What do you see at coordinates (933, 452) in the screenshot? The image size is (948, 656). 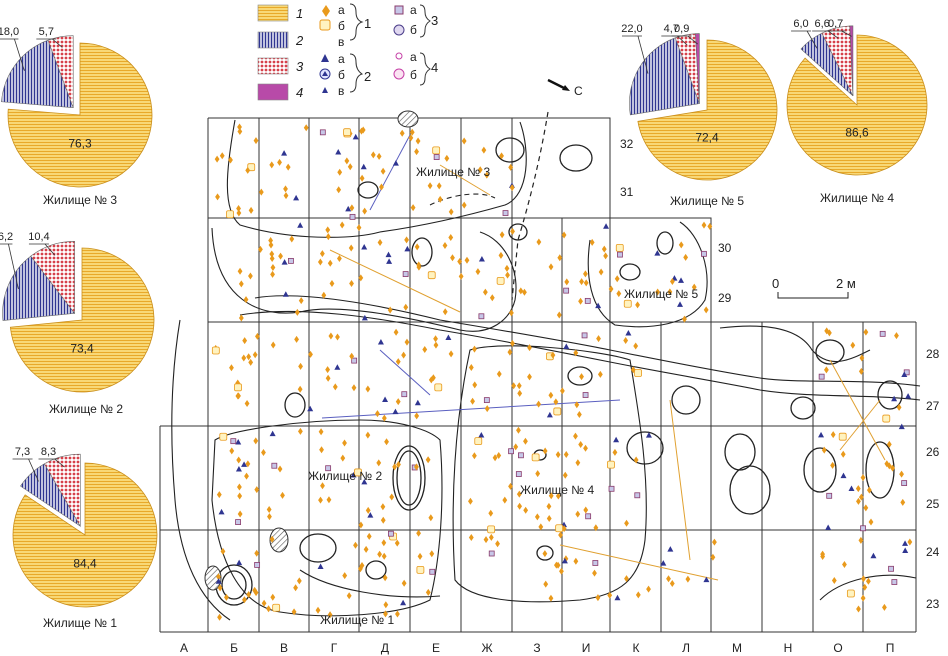 I see `row-label: 26` at bounding box center [933, 452].